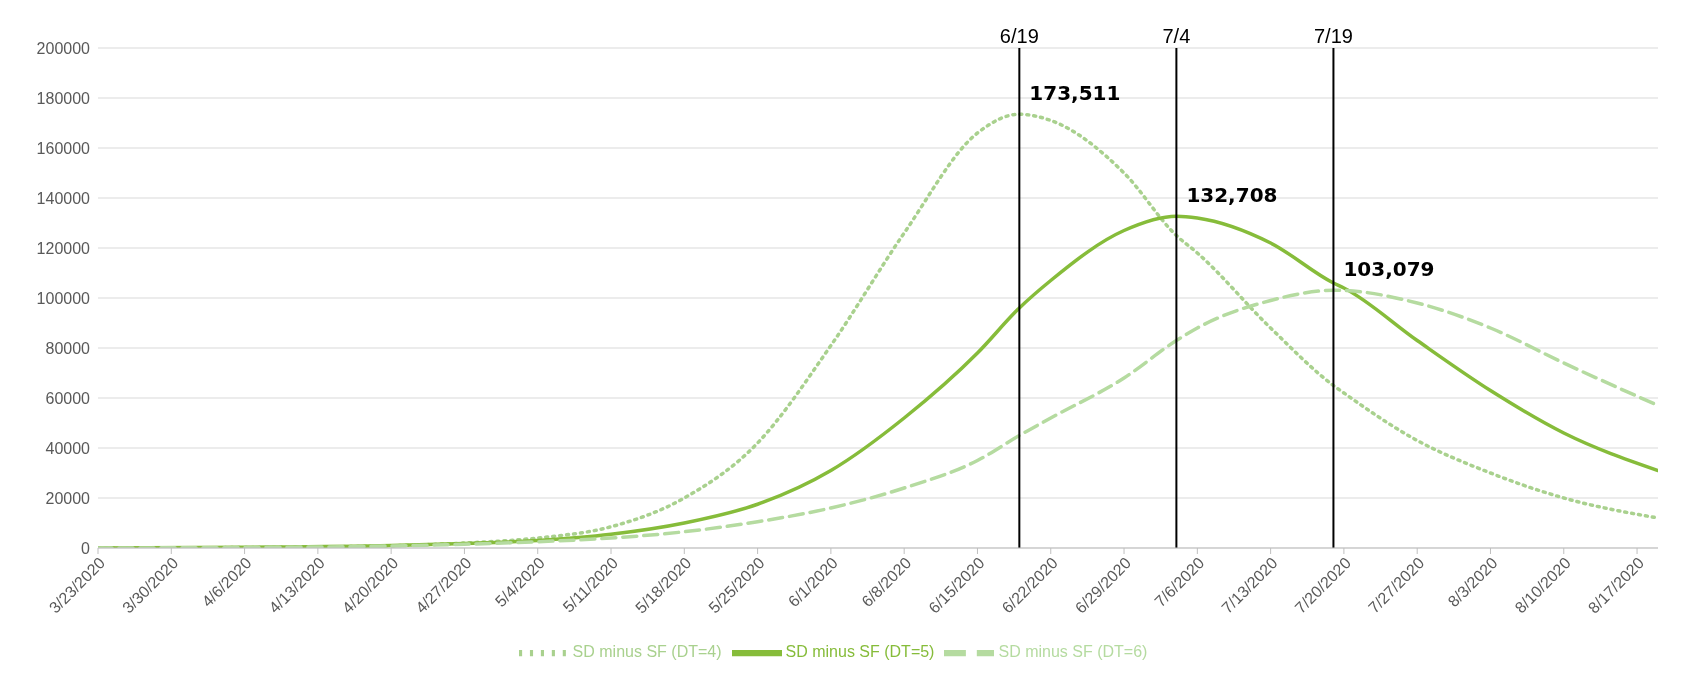 This screenshot has width=1698, height=691. I want to click on legend-label: SD minus SF (DT=4), so click(647, 652).